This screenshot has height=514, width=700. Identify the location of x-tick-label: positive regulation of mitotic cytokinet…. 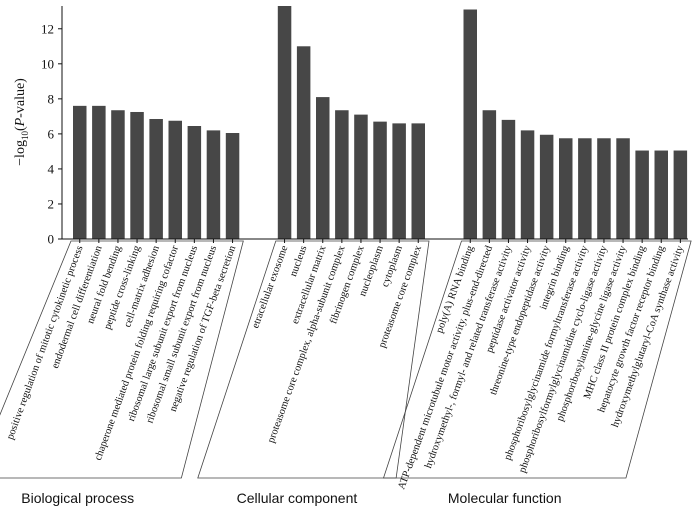
(45, 342).